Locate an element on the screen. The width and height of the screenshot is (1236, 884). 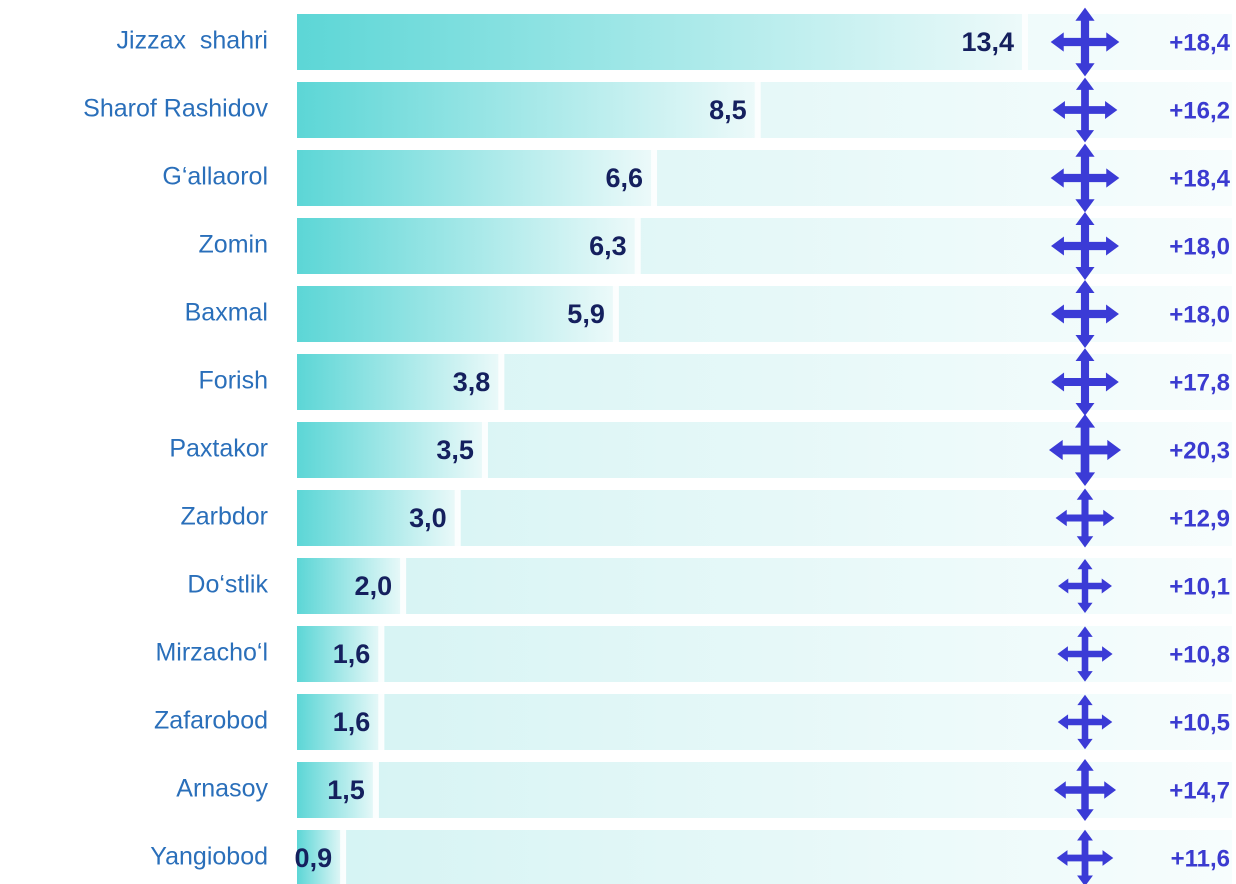
category-label: Zarbdor is located at coordinates (224, 517).